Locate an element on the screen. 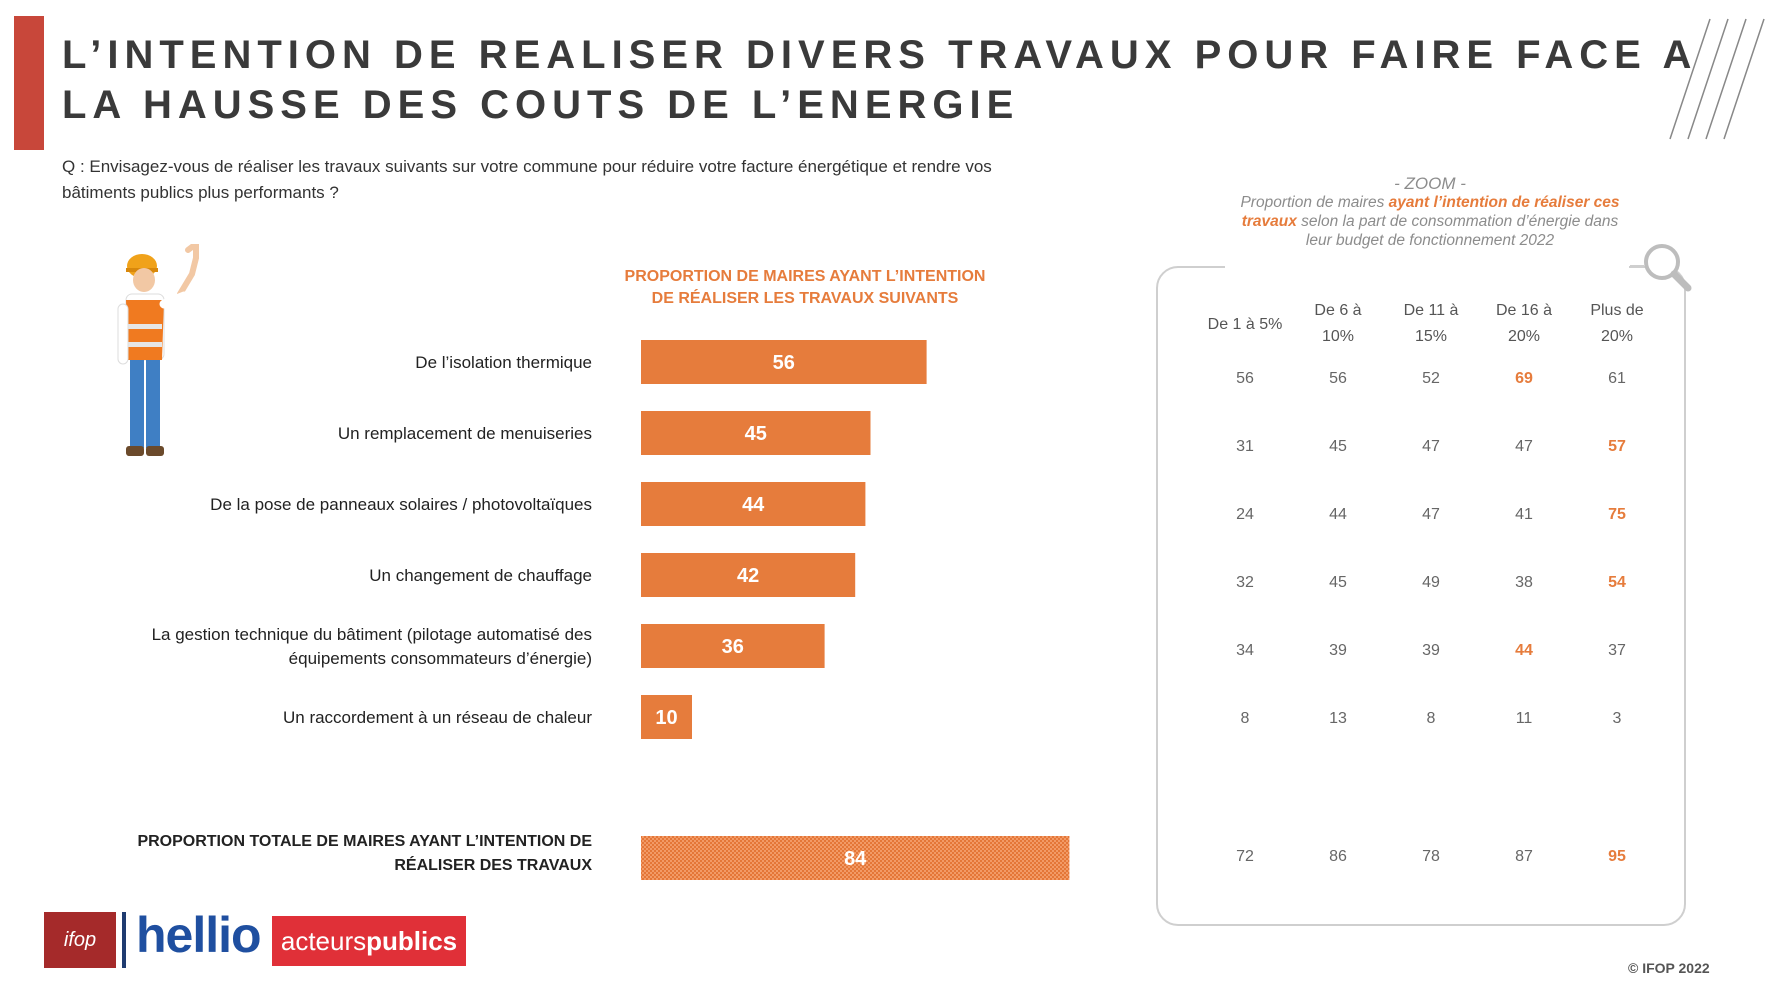 Image resolution: width=1786 pixels, height=1004 pixels. zoom-cell-r2-c5: 57 is located at coordinates (1617, 446).